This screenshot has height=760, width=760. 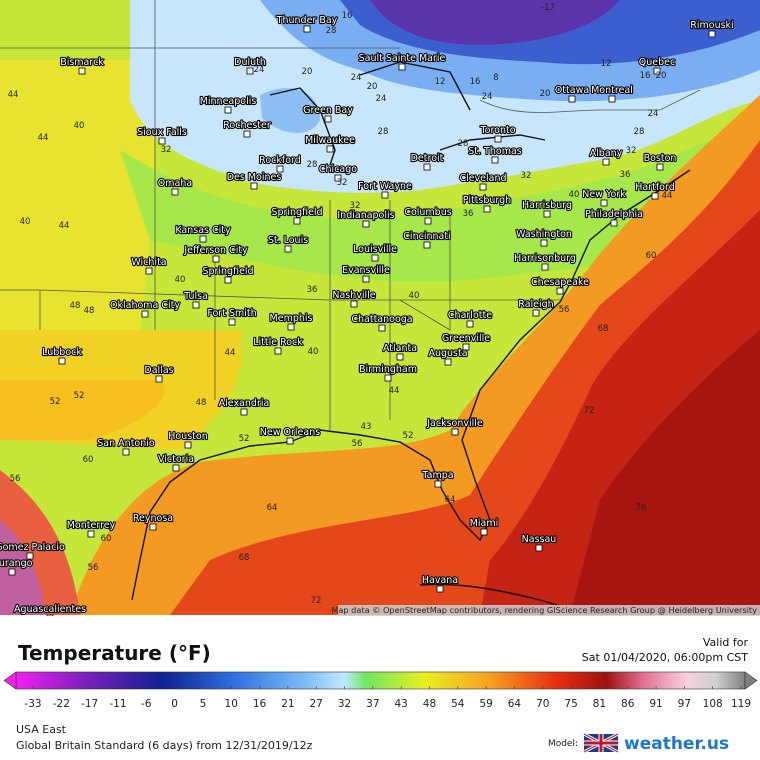 I want to click on city-label: Oklahoma City, so click(x=145, y=305).